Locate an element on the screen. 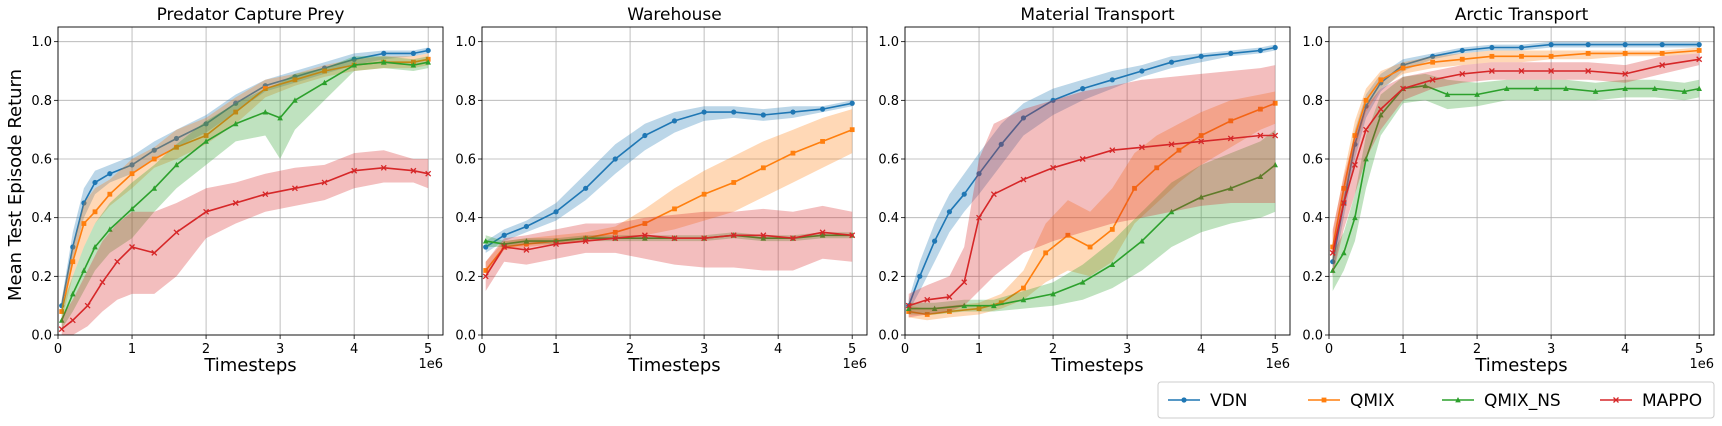 Image resolution: width=1722 pixels, height=426 pixels. plot-area is located at coordinates (669, 195).